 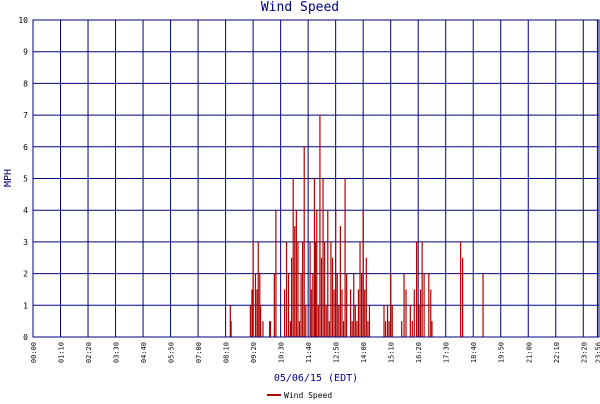 I want to click on x-tick-label: 22:10, so click(x=557, y=352).